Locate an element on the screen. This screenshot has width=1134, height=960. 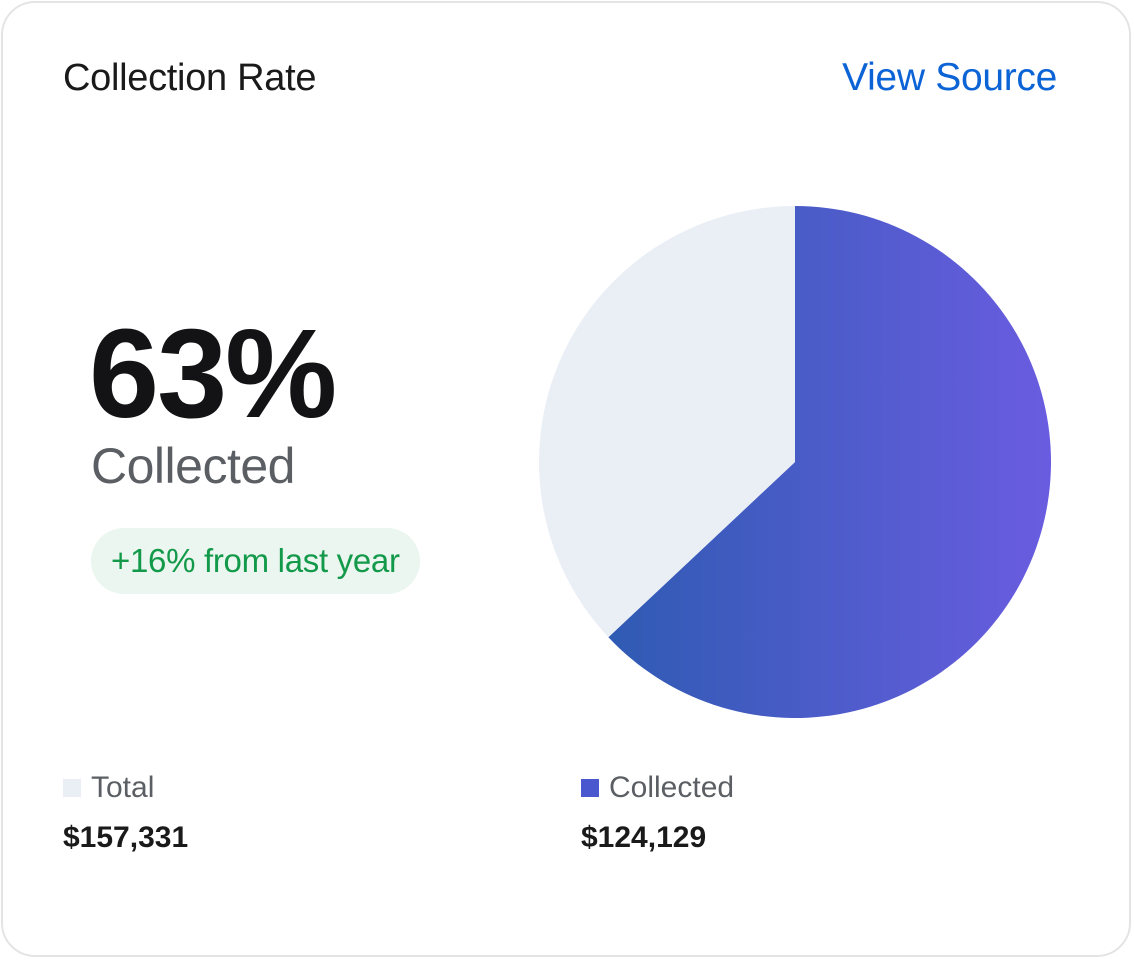
change-badge: +16% from last year is located at coordinates (255, 561).